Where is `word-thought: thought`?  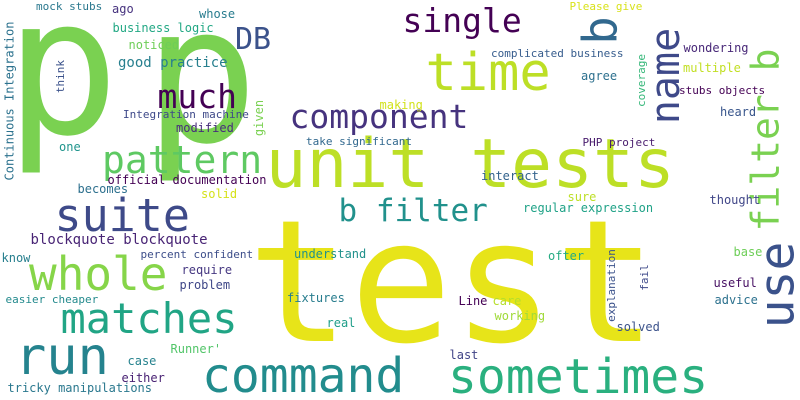
word-thought: thought is located at coordinates (735, 200).